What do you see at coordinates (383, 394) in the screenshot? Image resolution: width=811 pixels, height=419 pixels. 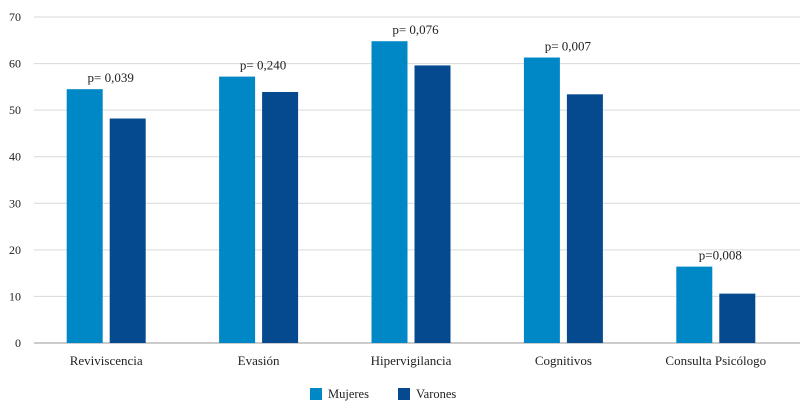 I see `legend: Mujeres Varones` at bounding box center [383, 394].